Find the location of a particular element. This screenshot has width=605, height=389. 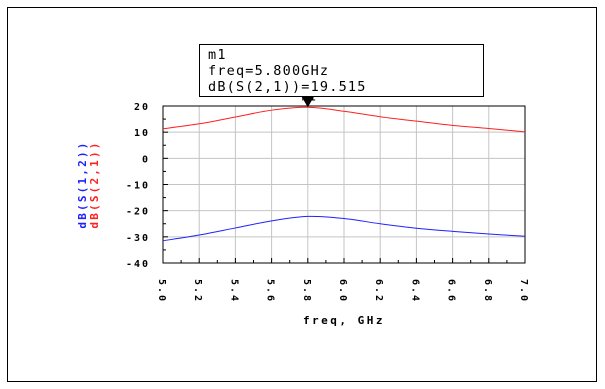

y-tick-label: 0 is located at coordinates (146, 159).